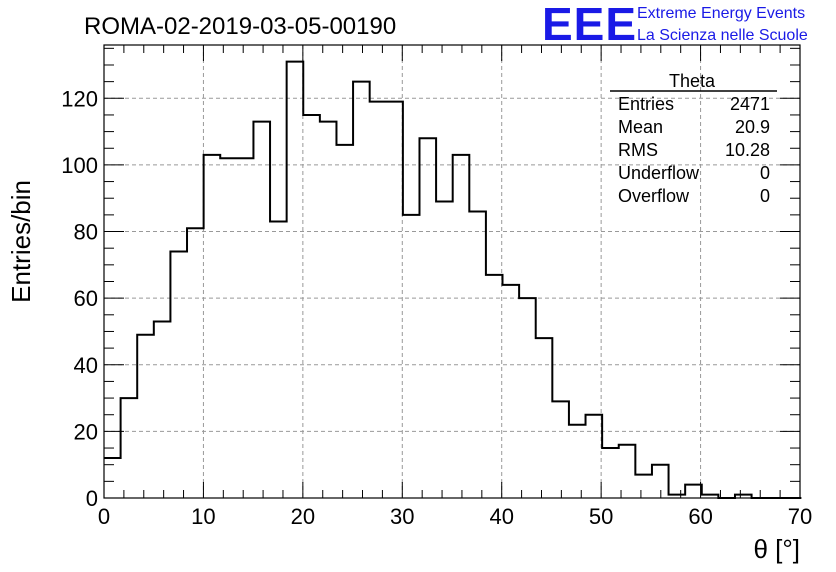 Image resolution: width=836 pixels, height=572 pixels. What do you see at coordinates (640, 127) in the screenshot?
I see `stats-label-mean: Mean` at bounding box center [640, 127].